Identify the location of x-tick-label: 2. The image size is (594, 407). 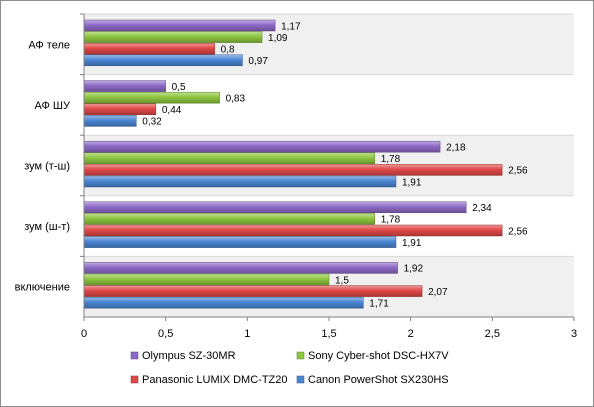
(411, 334).